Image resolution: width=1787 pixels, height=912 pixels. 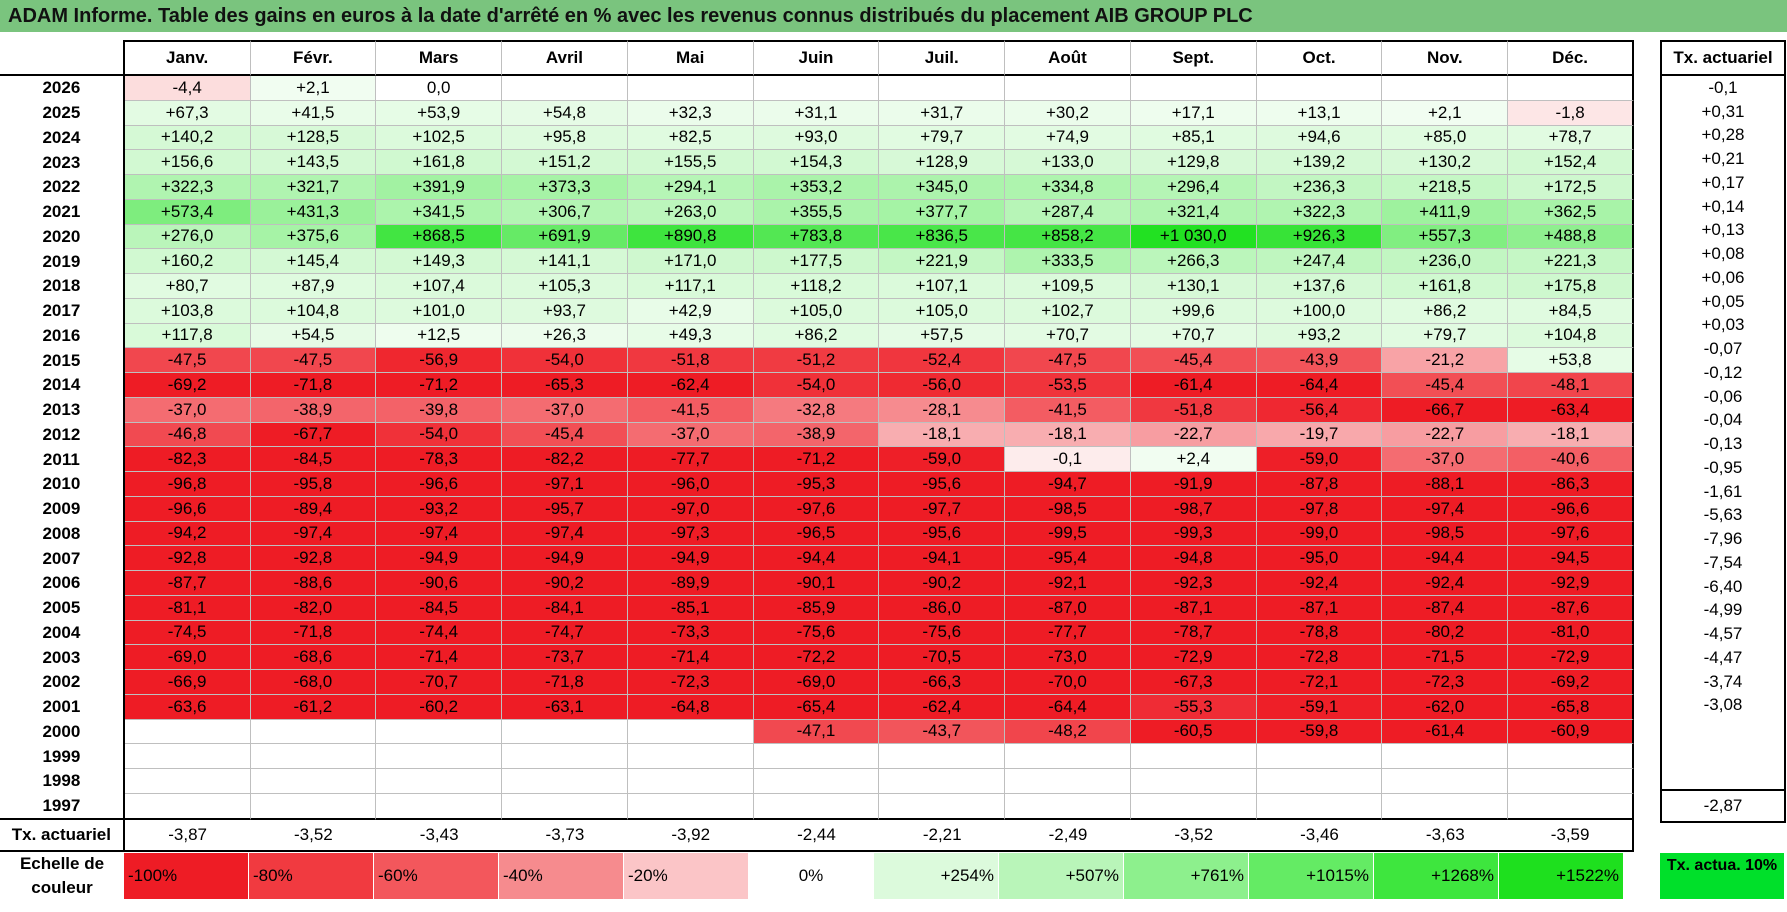 What do you see at coordinates (942, 113) in the screenshot?
I see `gain-cell: +31,7` at bounding box center [942, 113].